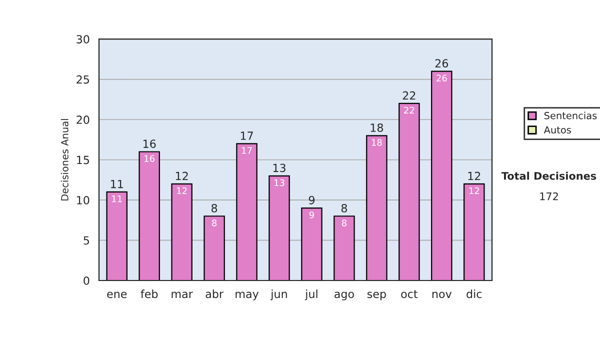 This screenshot has width=600, height=340. Describe the element at coordinates (117, 295) in the screenshot. I see `x-tick-label: ene` at that location.